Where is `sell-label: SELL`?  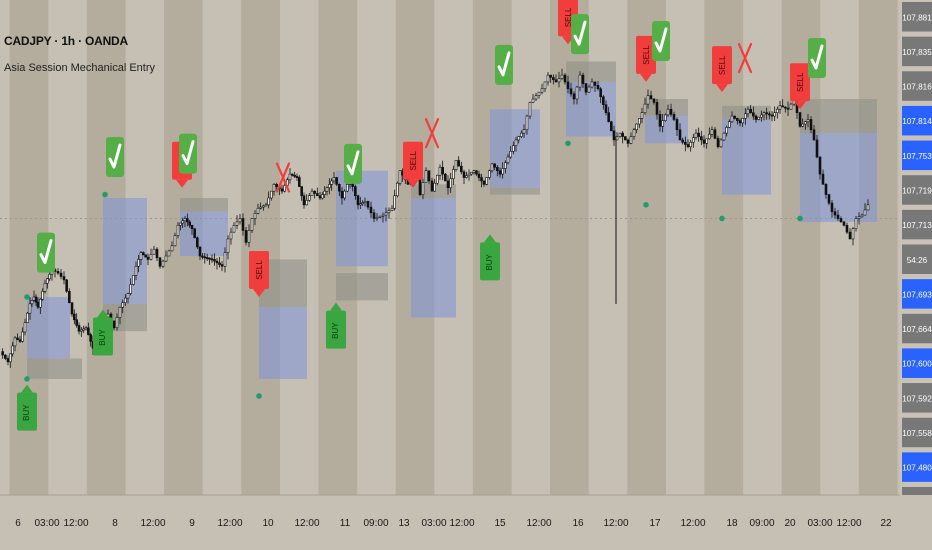 sell-label: SELL is located at coordinates (722, 65).